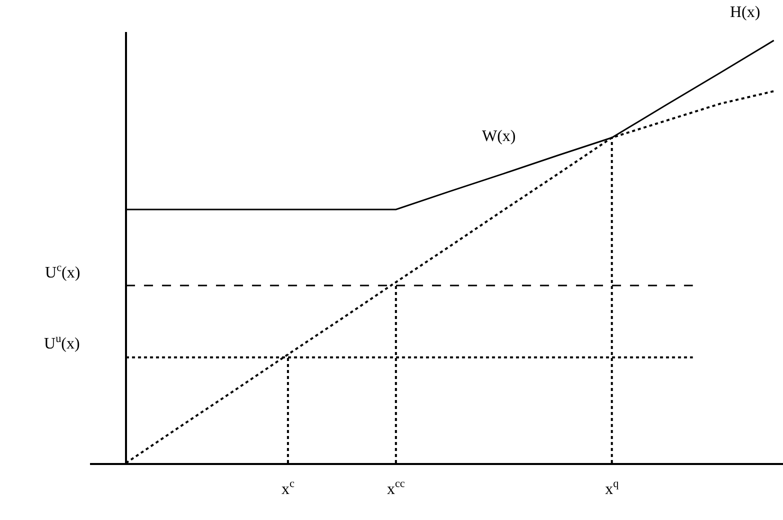 The image size is (783, 520). I want to click on text: H(x), so click(745, 12).